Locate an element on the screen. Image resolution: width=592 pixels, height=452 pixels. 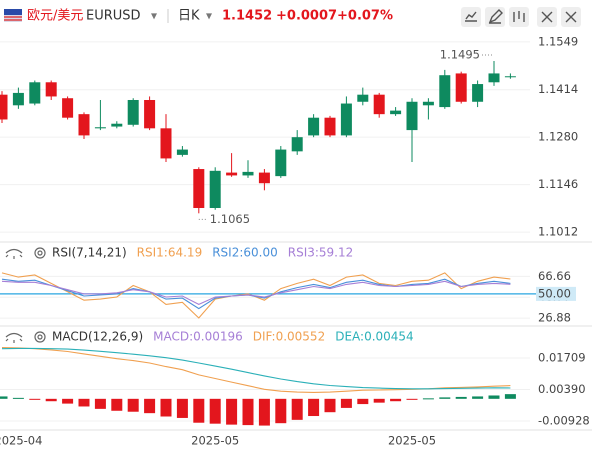
high-annotation: 1.1495 is located at coordinates (460, 55).